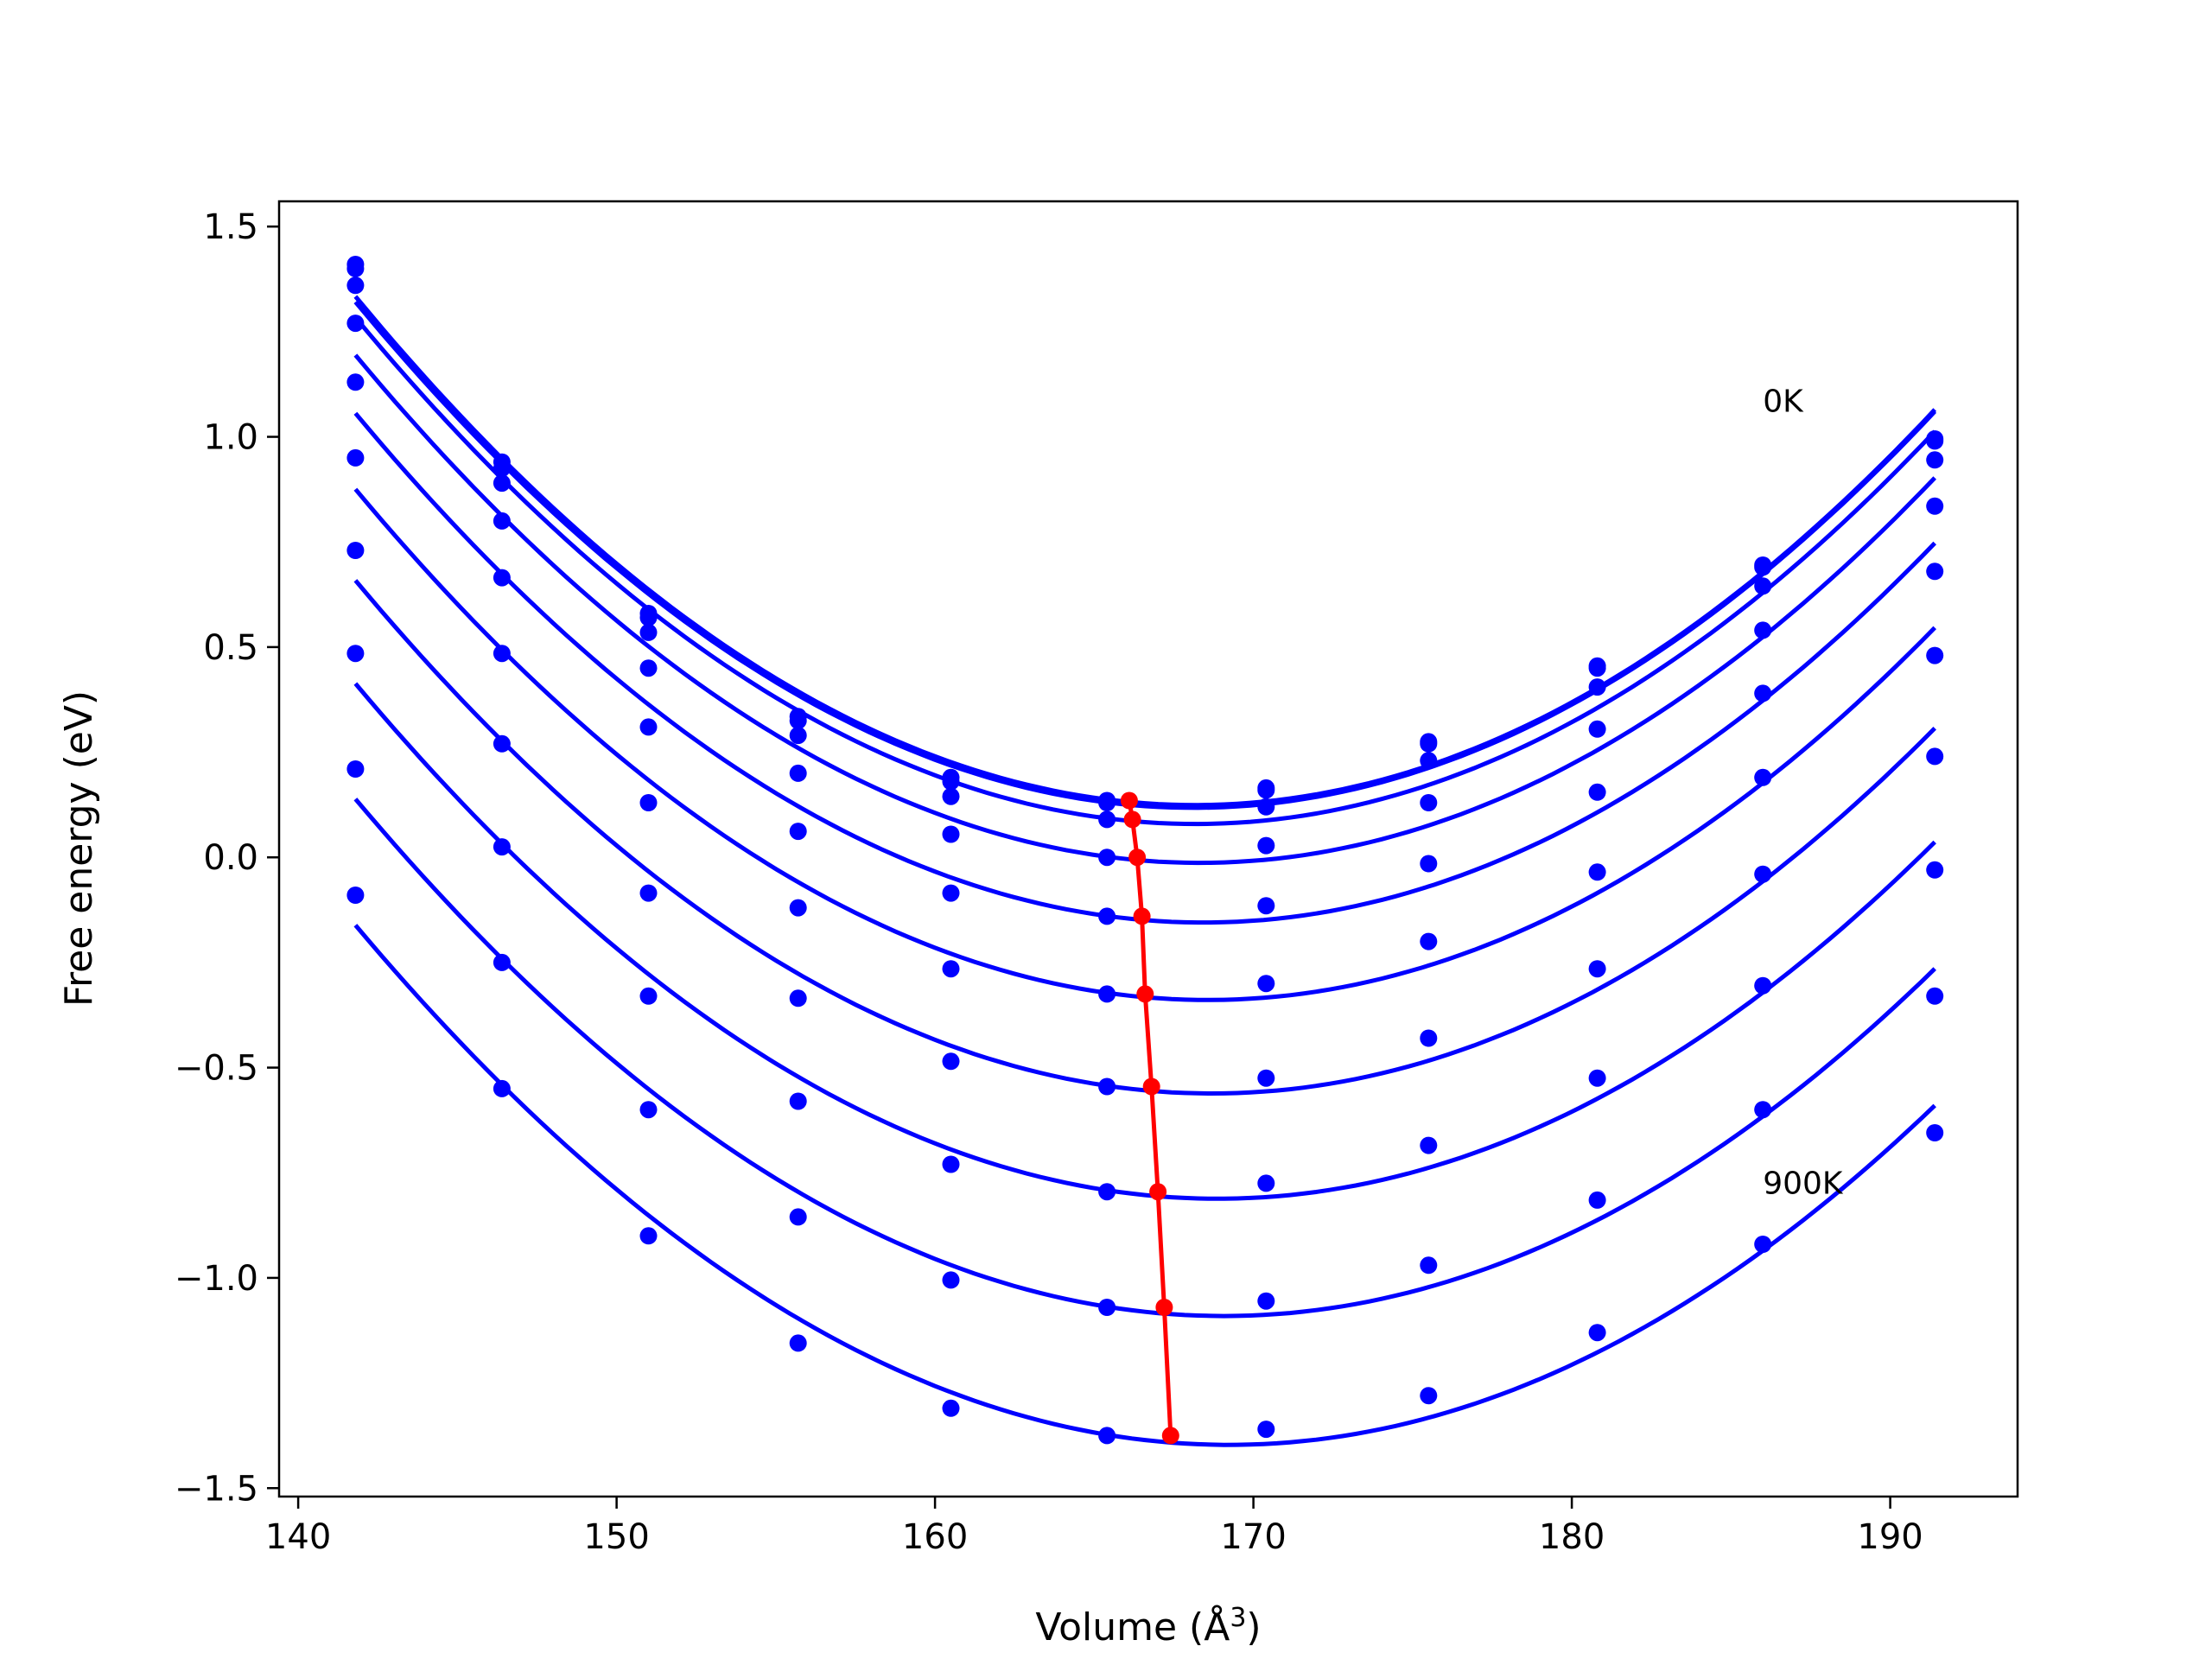  I want to click on y-tick-label-4: −0.5, so click(216, 1069).